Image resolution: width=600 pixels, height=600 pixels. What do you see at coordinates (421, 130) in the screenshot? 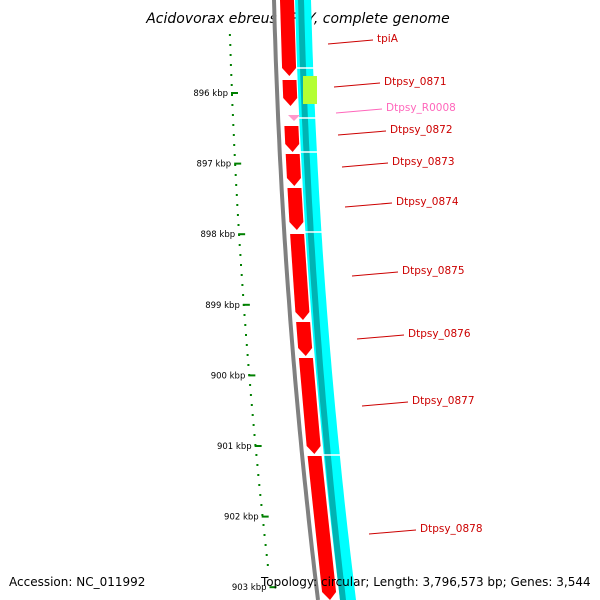
I see `gene-label: Dtpsy_0872` at bounding box center [421, 130].